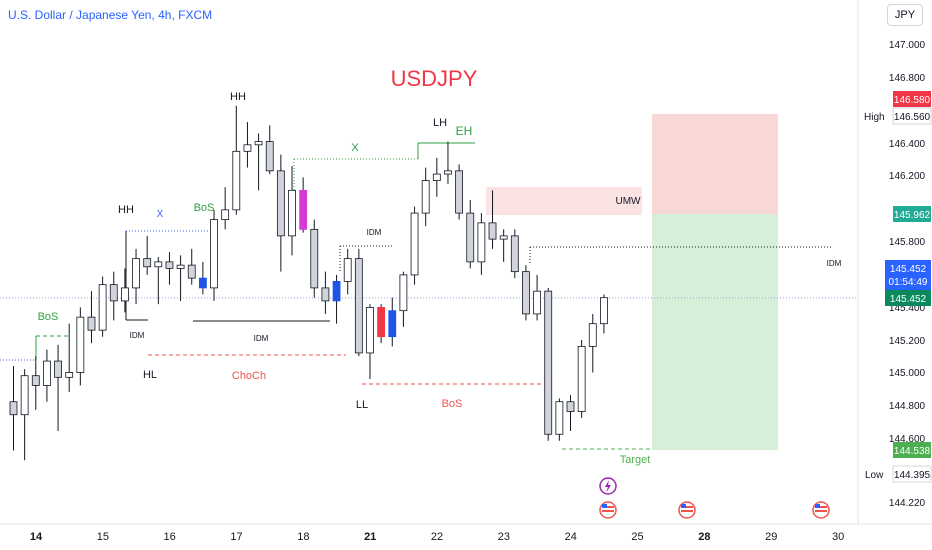  What do you see at coordinates (907, 373) in the screenshot?
I see `price-tick-label: 145.000` at bounding box center [907, 373].